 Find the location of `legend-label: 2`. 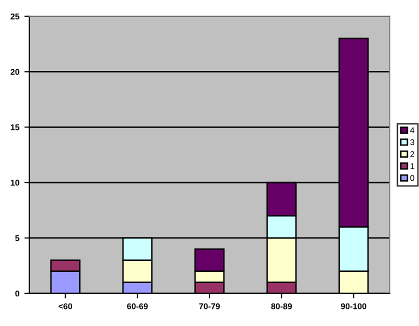

legend-label: 2 is located at coordinates (412, 154).